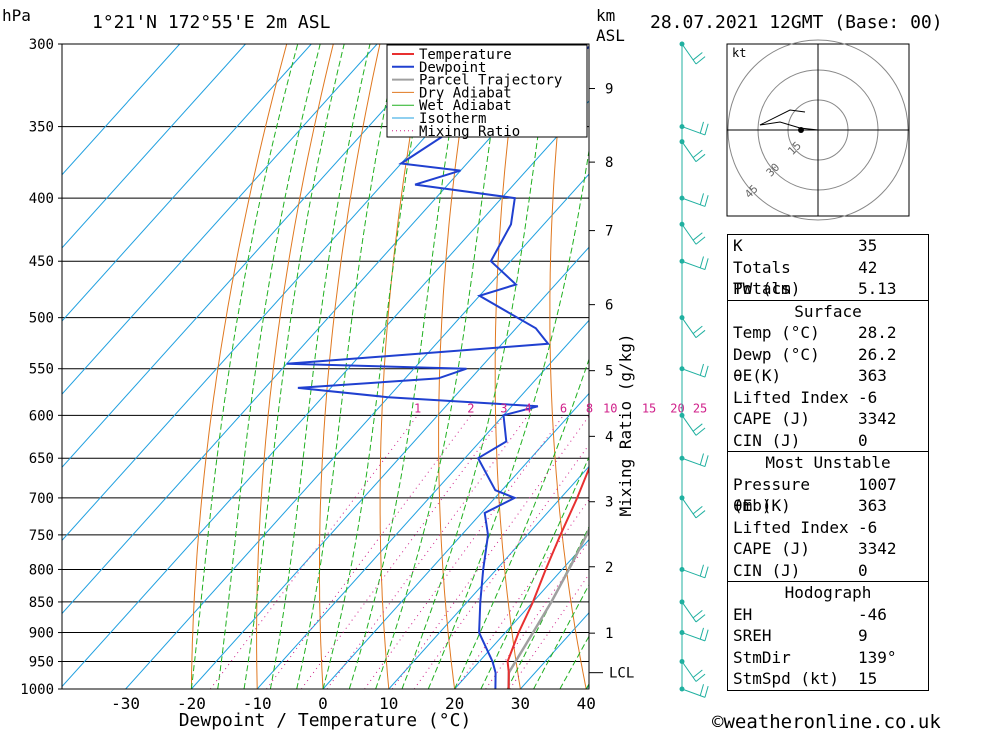 This screenshot has height=733, width=1000. What do you see at coordinates (503, 408) in the screenshot?
I see `mixing-ratio-label: 3` at bounding box center [503, 408].